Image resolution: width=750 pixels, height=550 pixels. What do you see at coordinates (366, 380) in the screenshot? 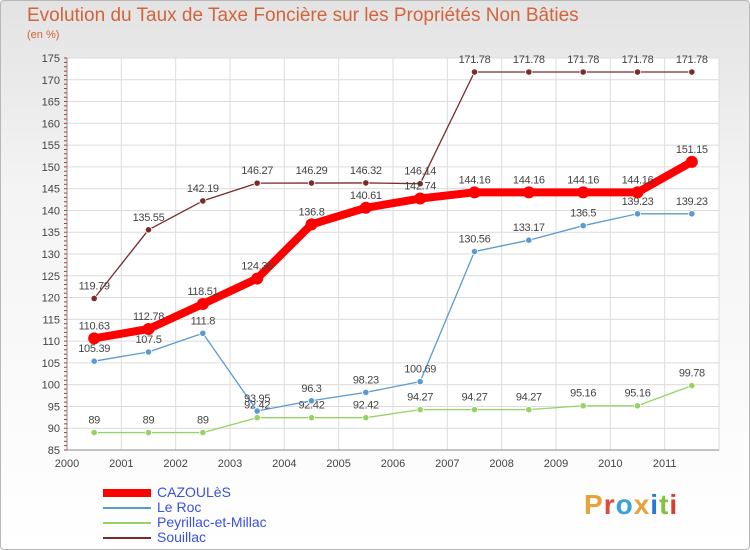
I see `data-label: 98.23` at bounding box center [366, 380].